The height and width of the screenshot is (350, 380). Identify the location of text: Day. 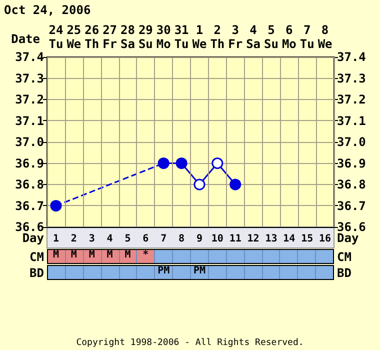
(348, 238).